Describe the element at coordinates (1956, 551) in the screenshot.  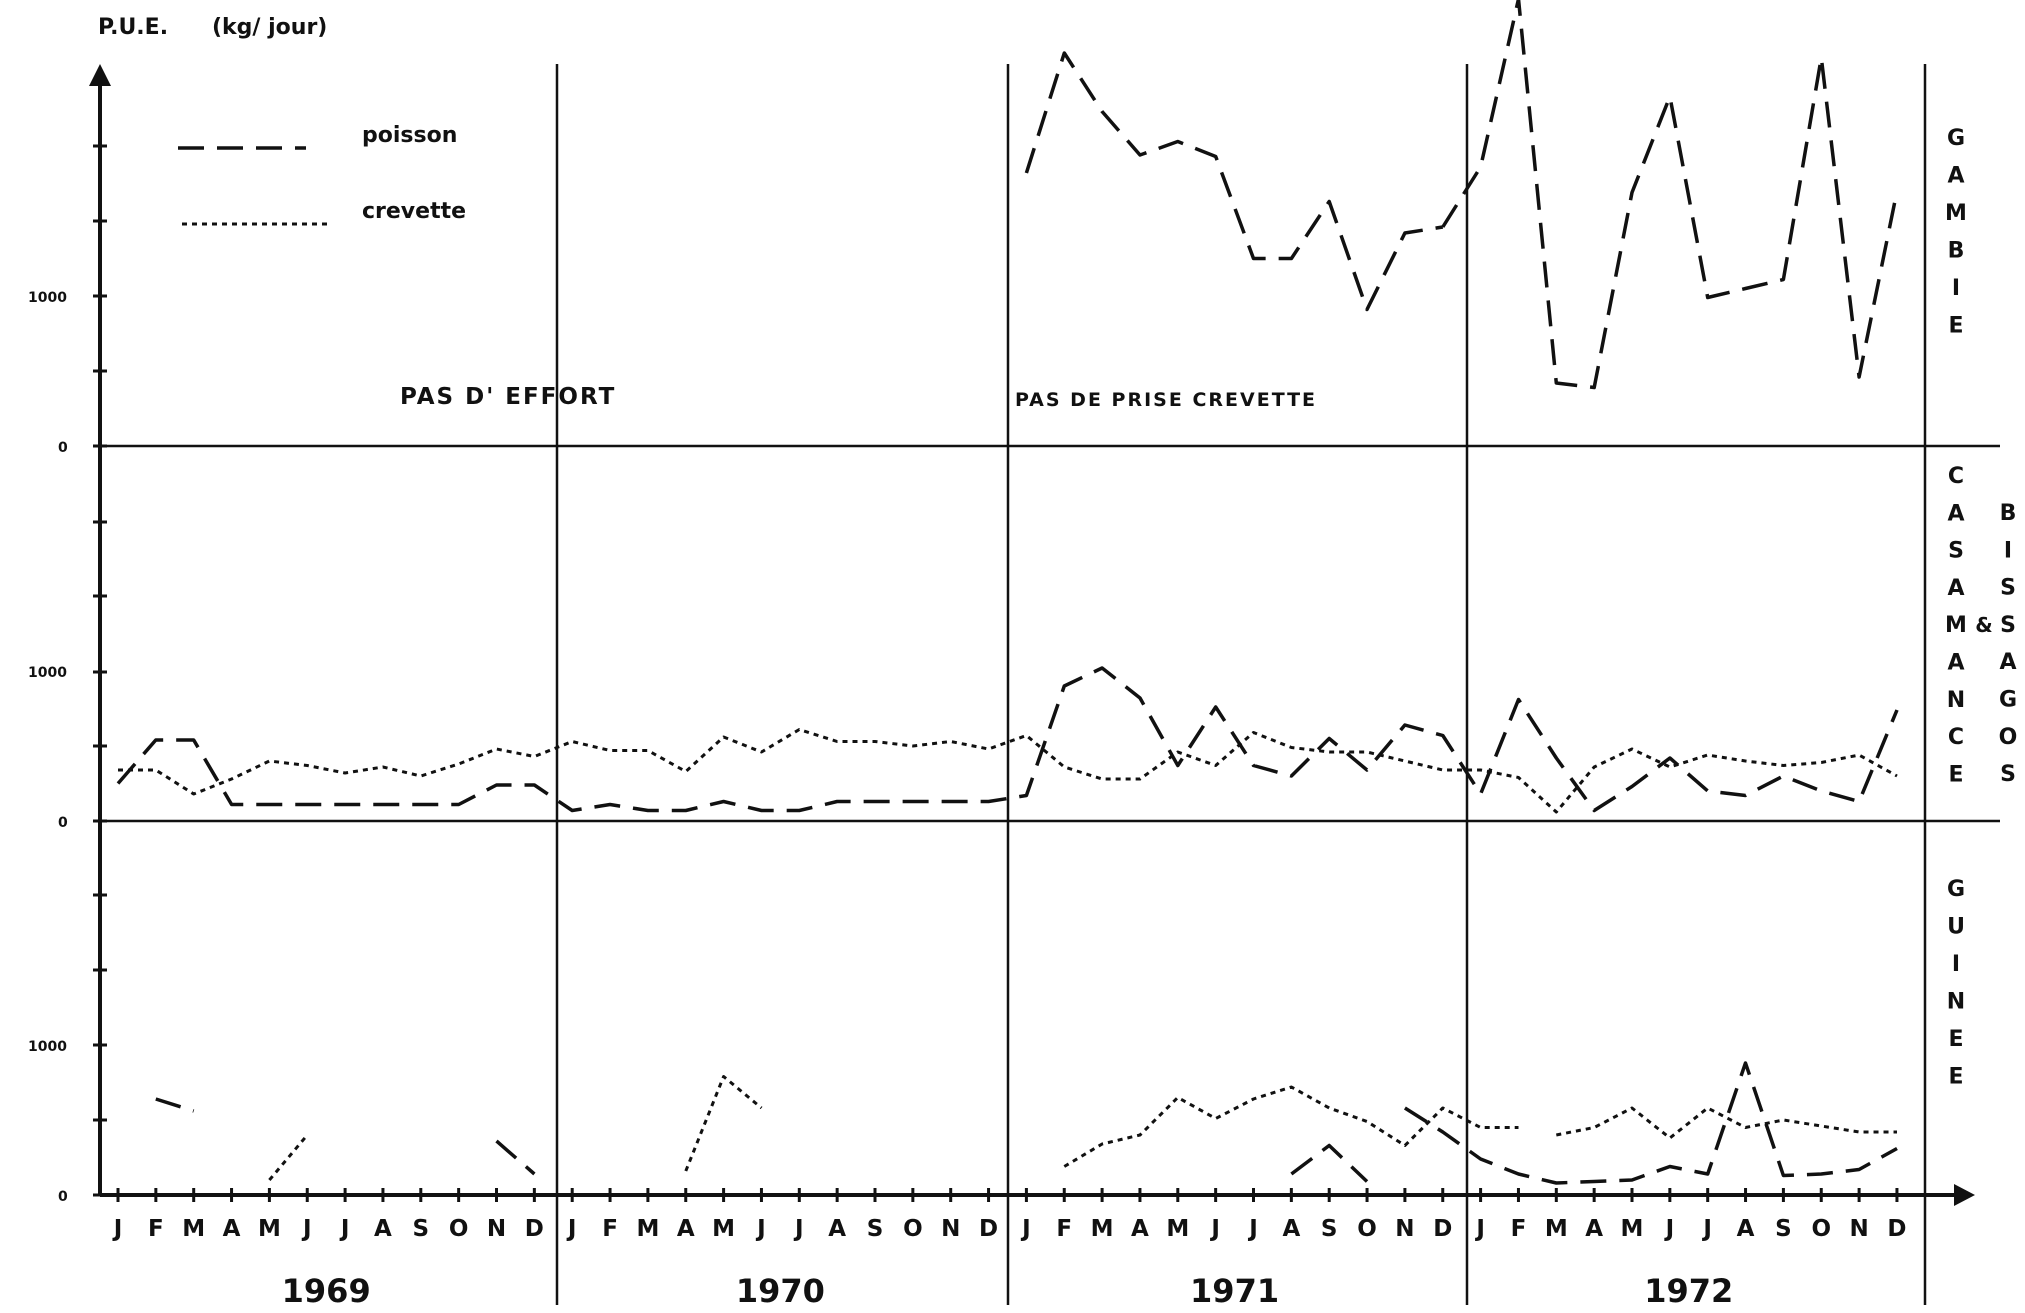
I see `region-label-casamance-letter: S` at that location.